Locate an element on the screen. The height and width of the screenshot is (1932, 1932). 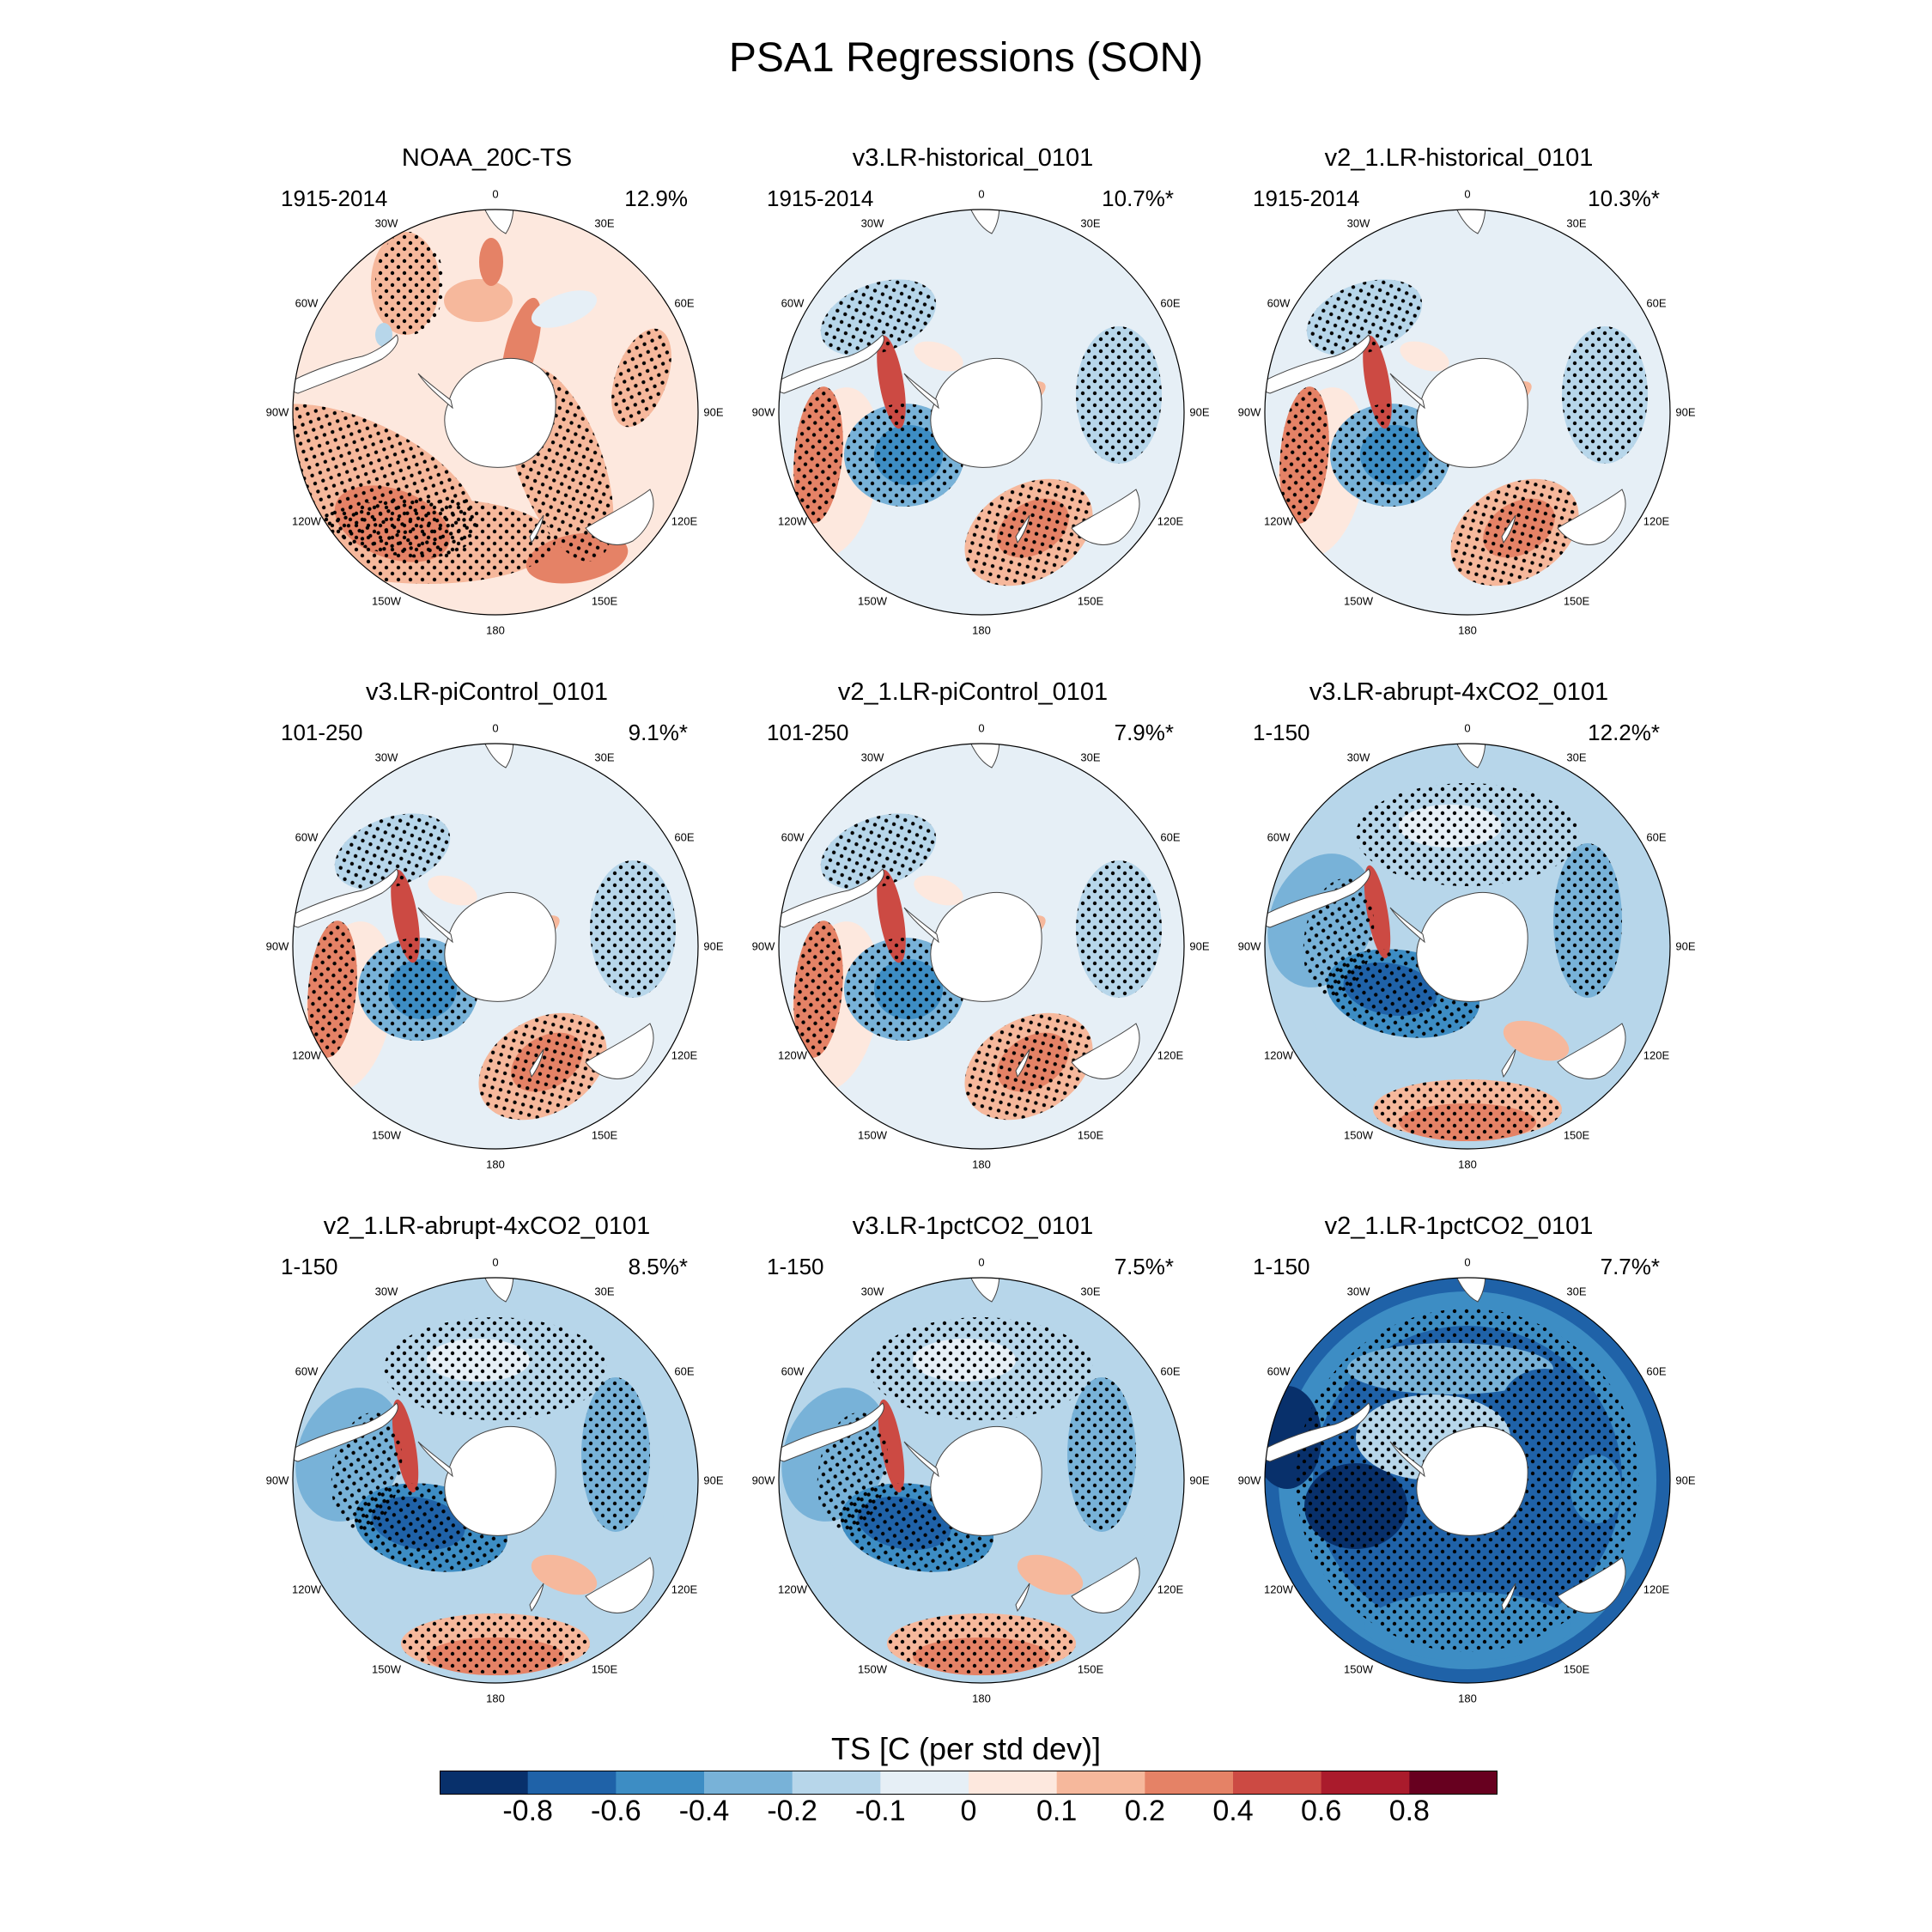
panel-title: v2_1.LR-piControl_0101 is located at coordinates (973, 692).